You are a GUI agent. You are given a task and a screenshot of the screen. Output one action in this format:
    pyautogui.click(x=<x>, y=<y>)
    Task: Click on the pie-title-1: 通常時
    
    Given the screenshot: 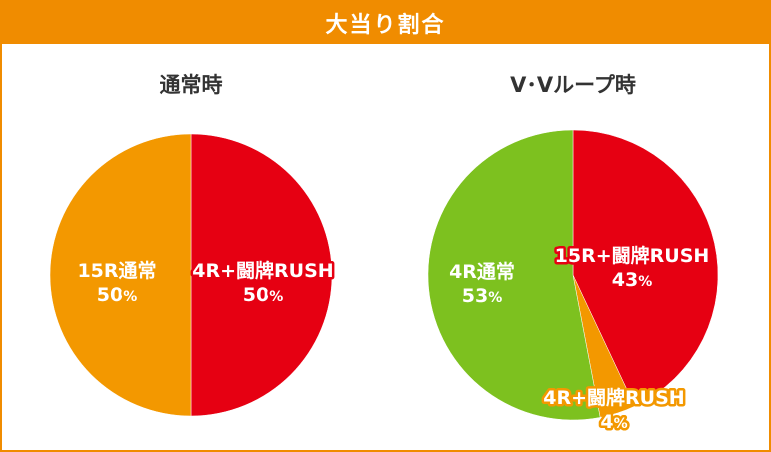 What is the action you would take?
    pyautogui.click(x=191, y=85)
    